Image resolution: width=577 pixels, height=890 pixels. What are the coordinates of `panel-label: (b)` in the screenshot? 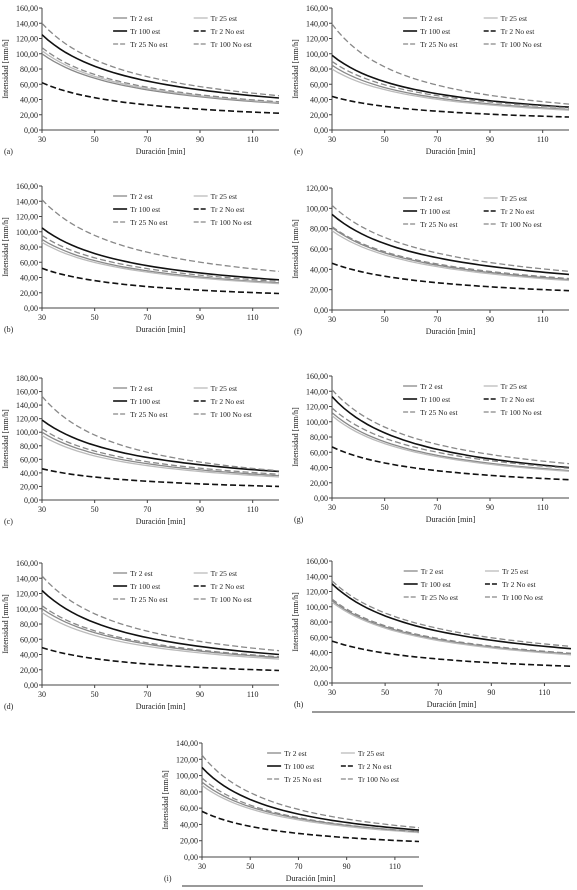 It's located at (9, 329).